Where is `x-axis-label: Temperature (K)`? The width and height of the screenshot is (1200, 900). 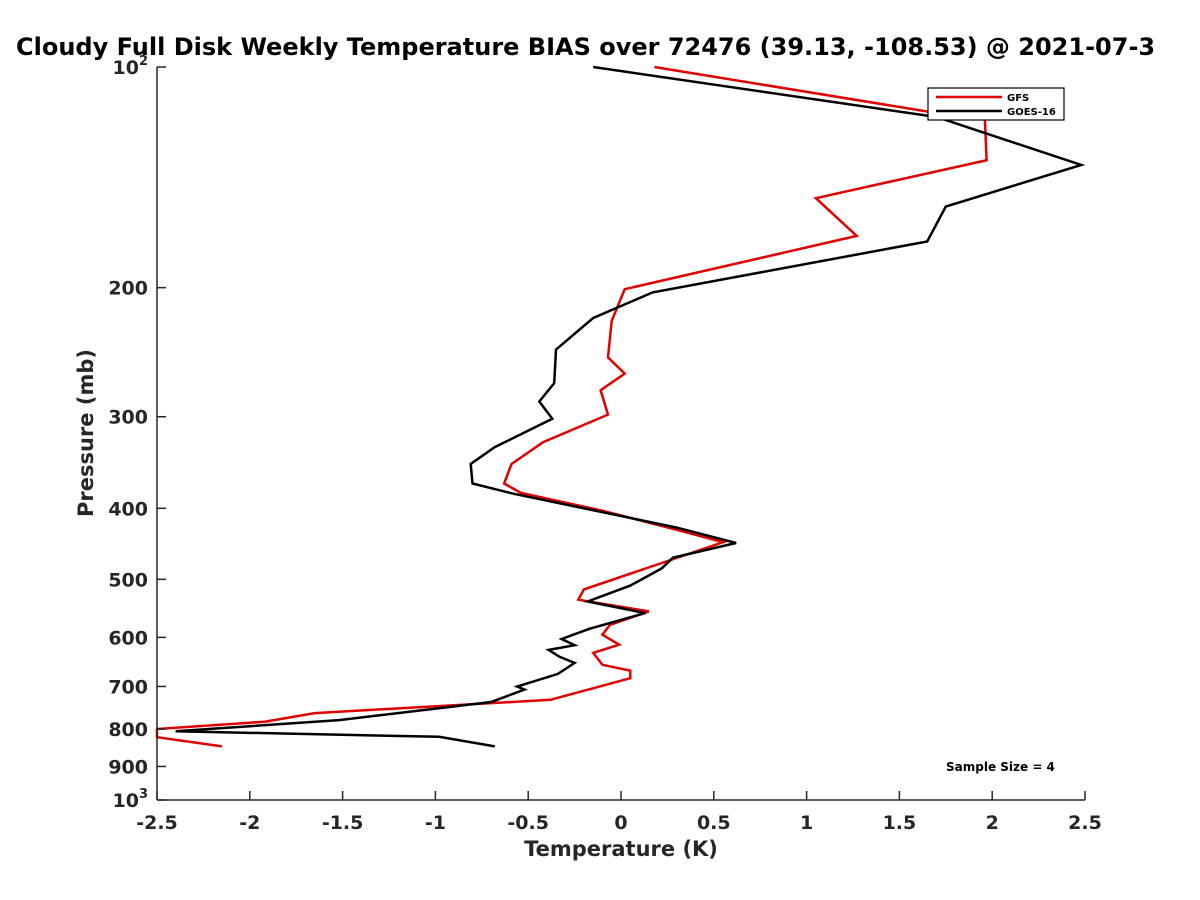
x-axis-label: Temperature (K) is located at coordinates (621, 849).